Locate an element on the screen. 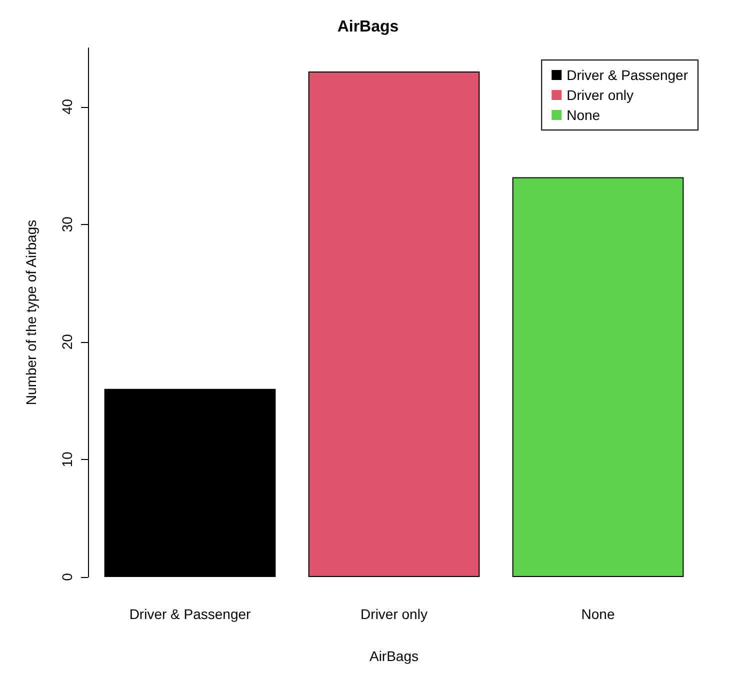  x-axis-title: AirBags is located at coordinates (394, 656).